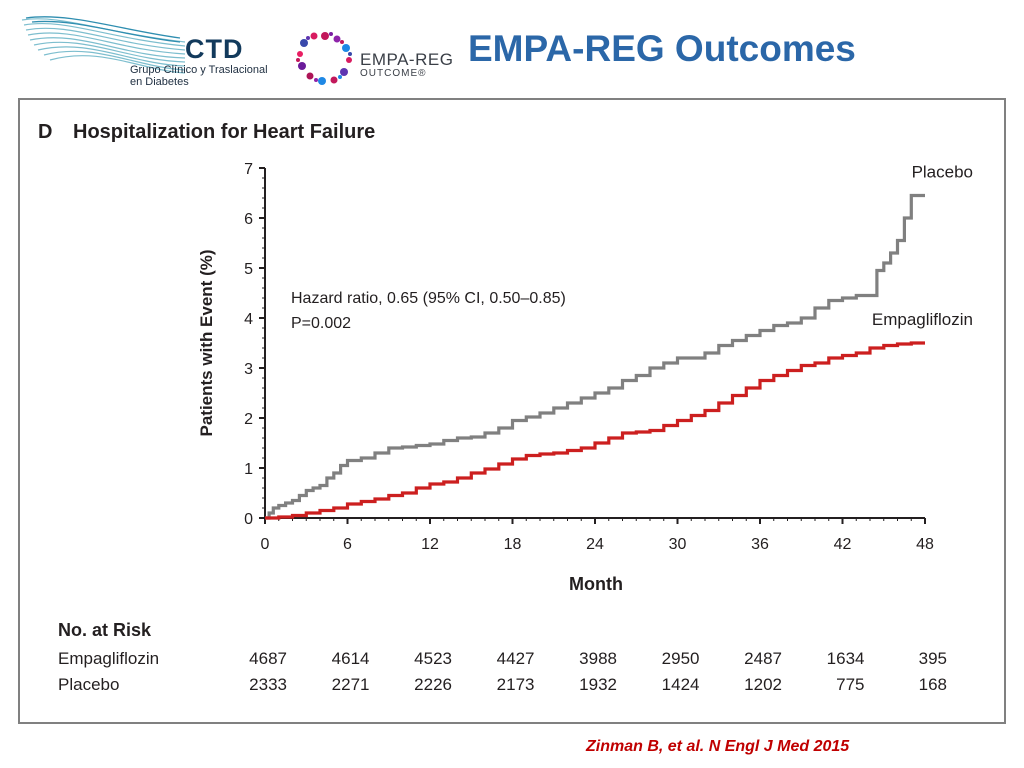 The width and height of the screenshot is (1024, 768). What do you see at coordinates (662, 48) in the screenshot?
I see `slide-title: EMPA-REG Outcomes` at bounding box center [662, 48].